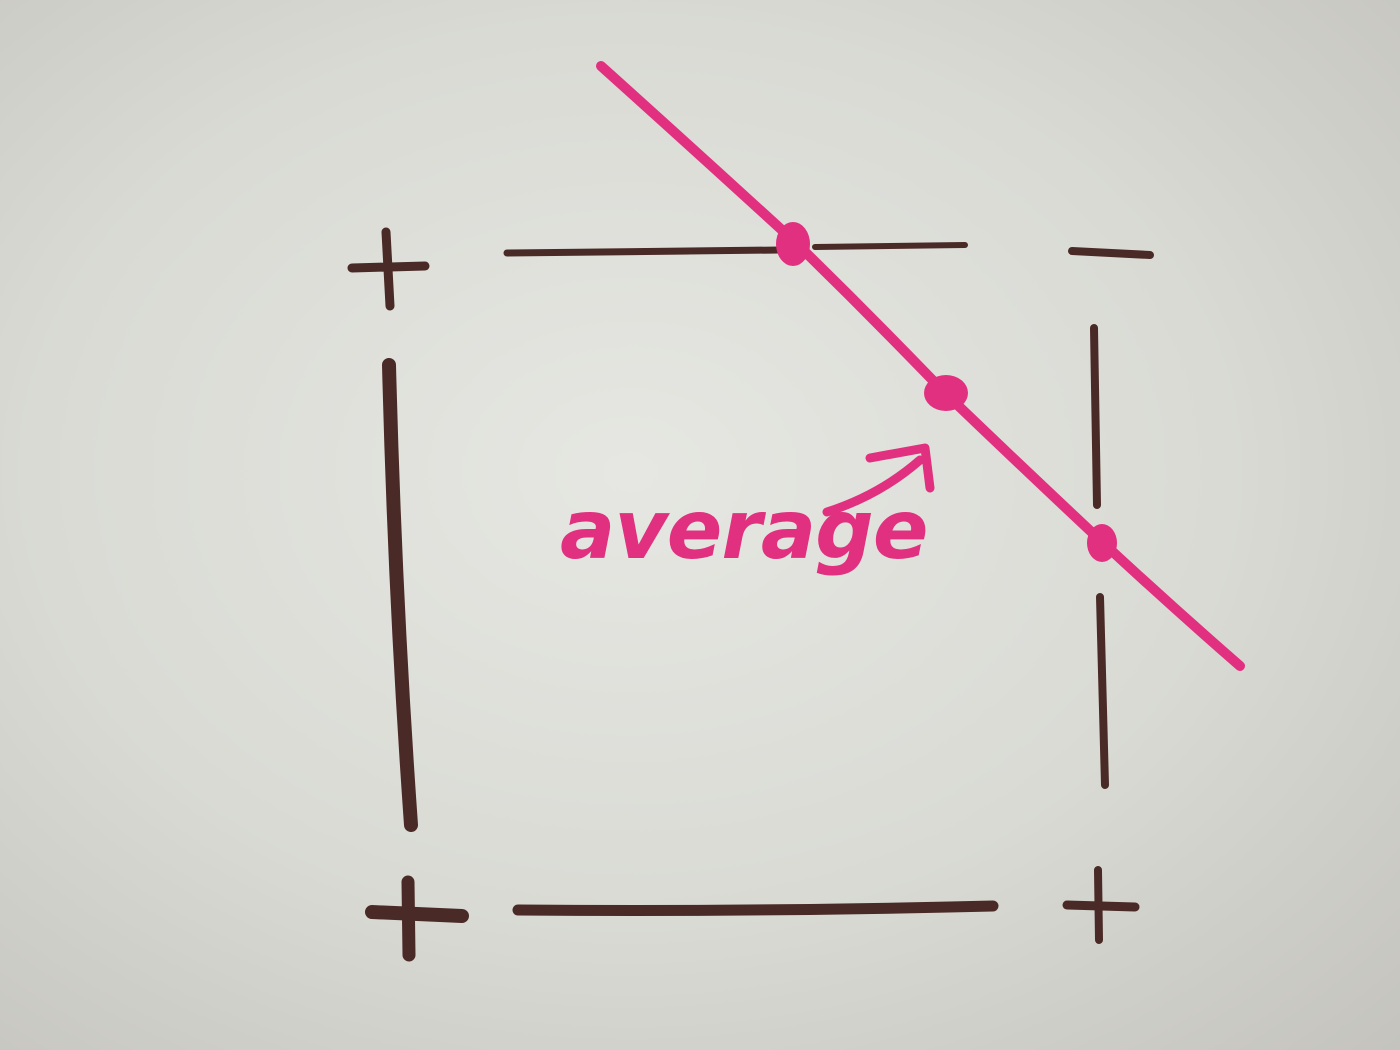 Image resolution: width=1400 pixels, height=1050 pixels. I want to click on right-edge-upper-segment, so click(1095, 416).